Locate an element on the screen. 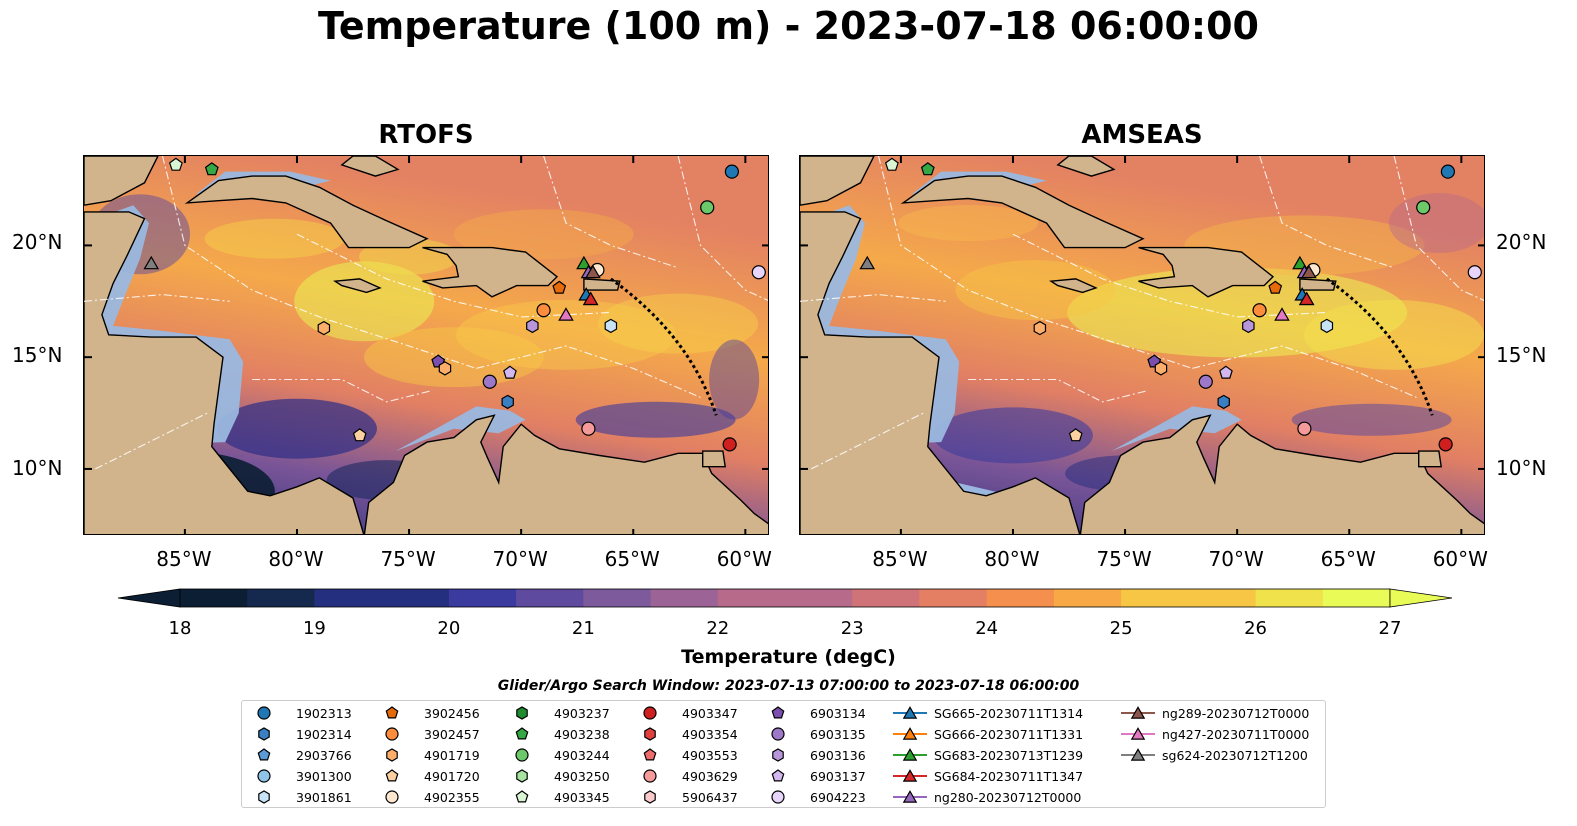 The image size is (1577, 826). legend-item-SG665-20230711T1314: SG665-20230711T1314 is located at coordinates (987, 713).